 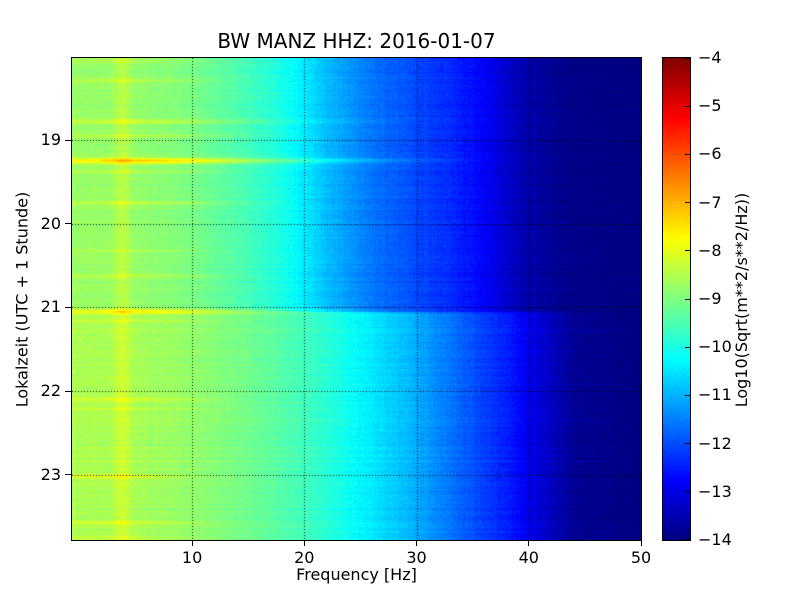 What do you see at coordinates (50, 474) in the screenshot?
I see `y-tick-label: 23` at bounding box center [50, 474].